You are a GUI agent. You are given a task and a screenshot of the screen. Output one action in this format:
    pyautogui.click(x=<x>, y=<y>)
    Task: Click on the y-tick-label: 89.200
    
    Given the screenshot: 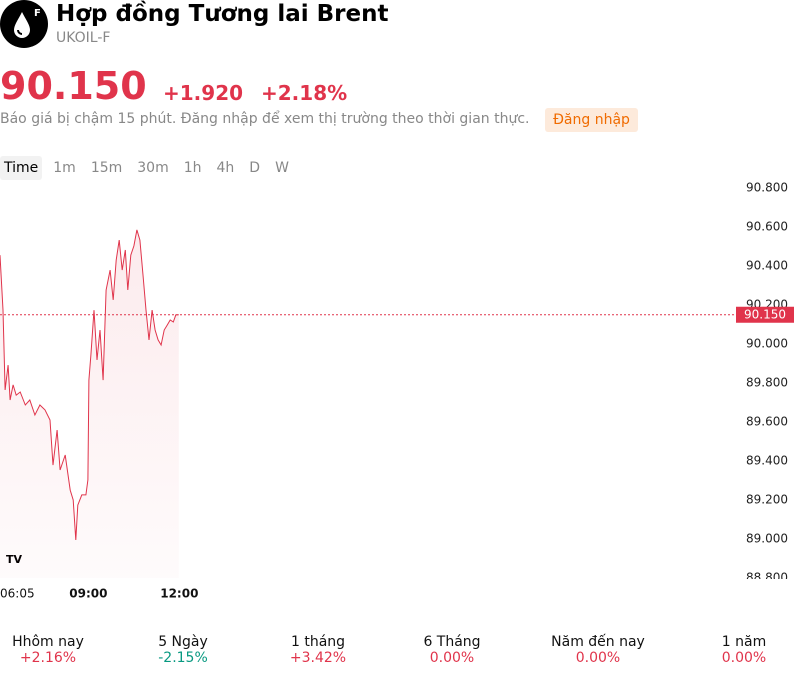 What is the action you would take?
    pyautogui.click(x=767, y=500)
    